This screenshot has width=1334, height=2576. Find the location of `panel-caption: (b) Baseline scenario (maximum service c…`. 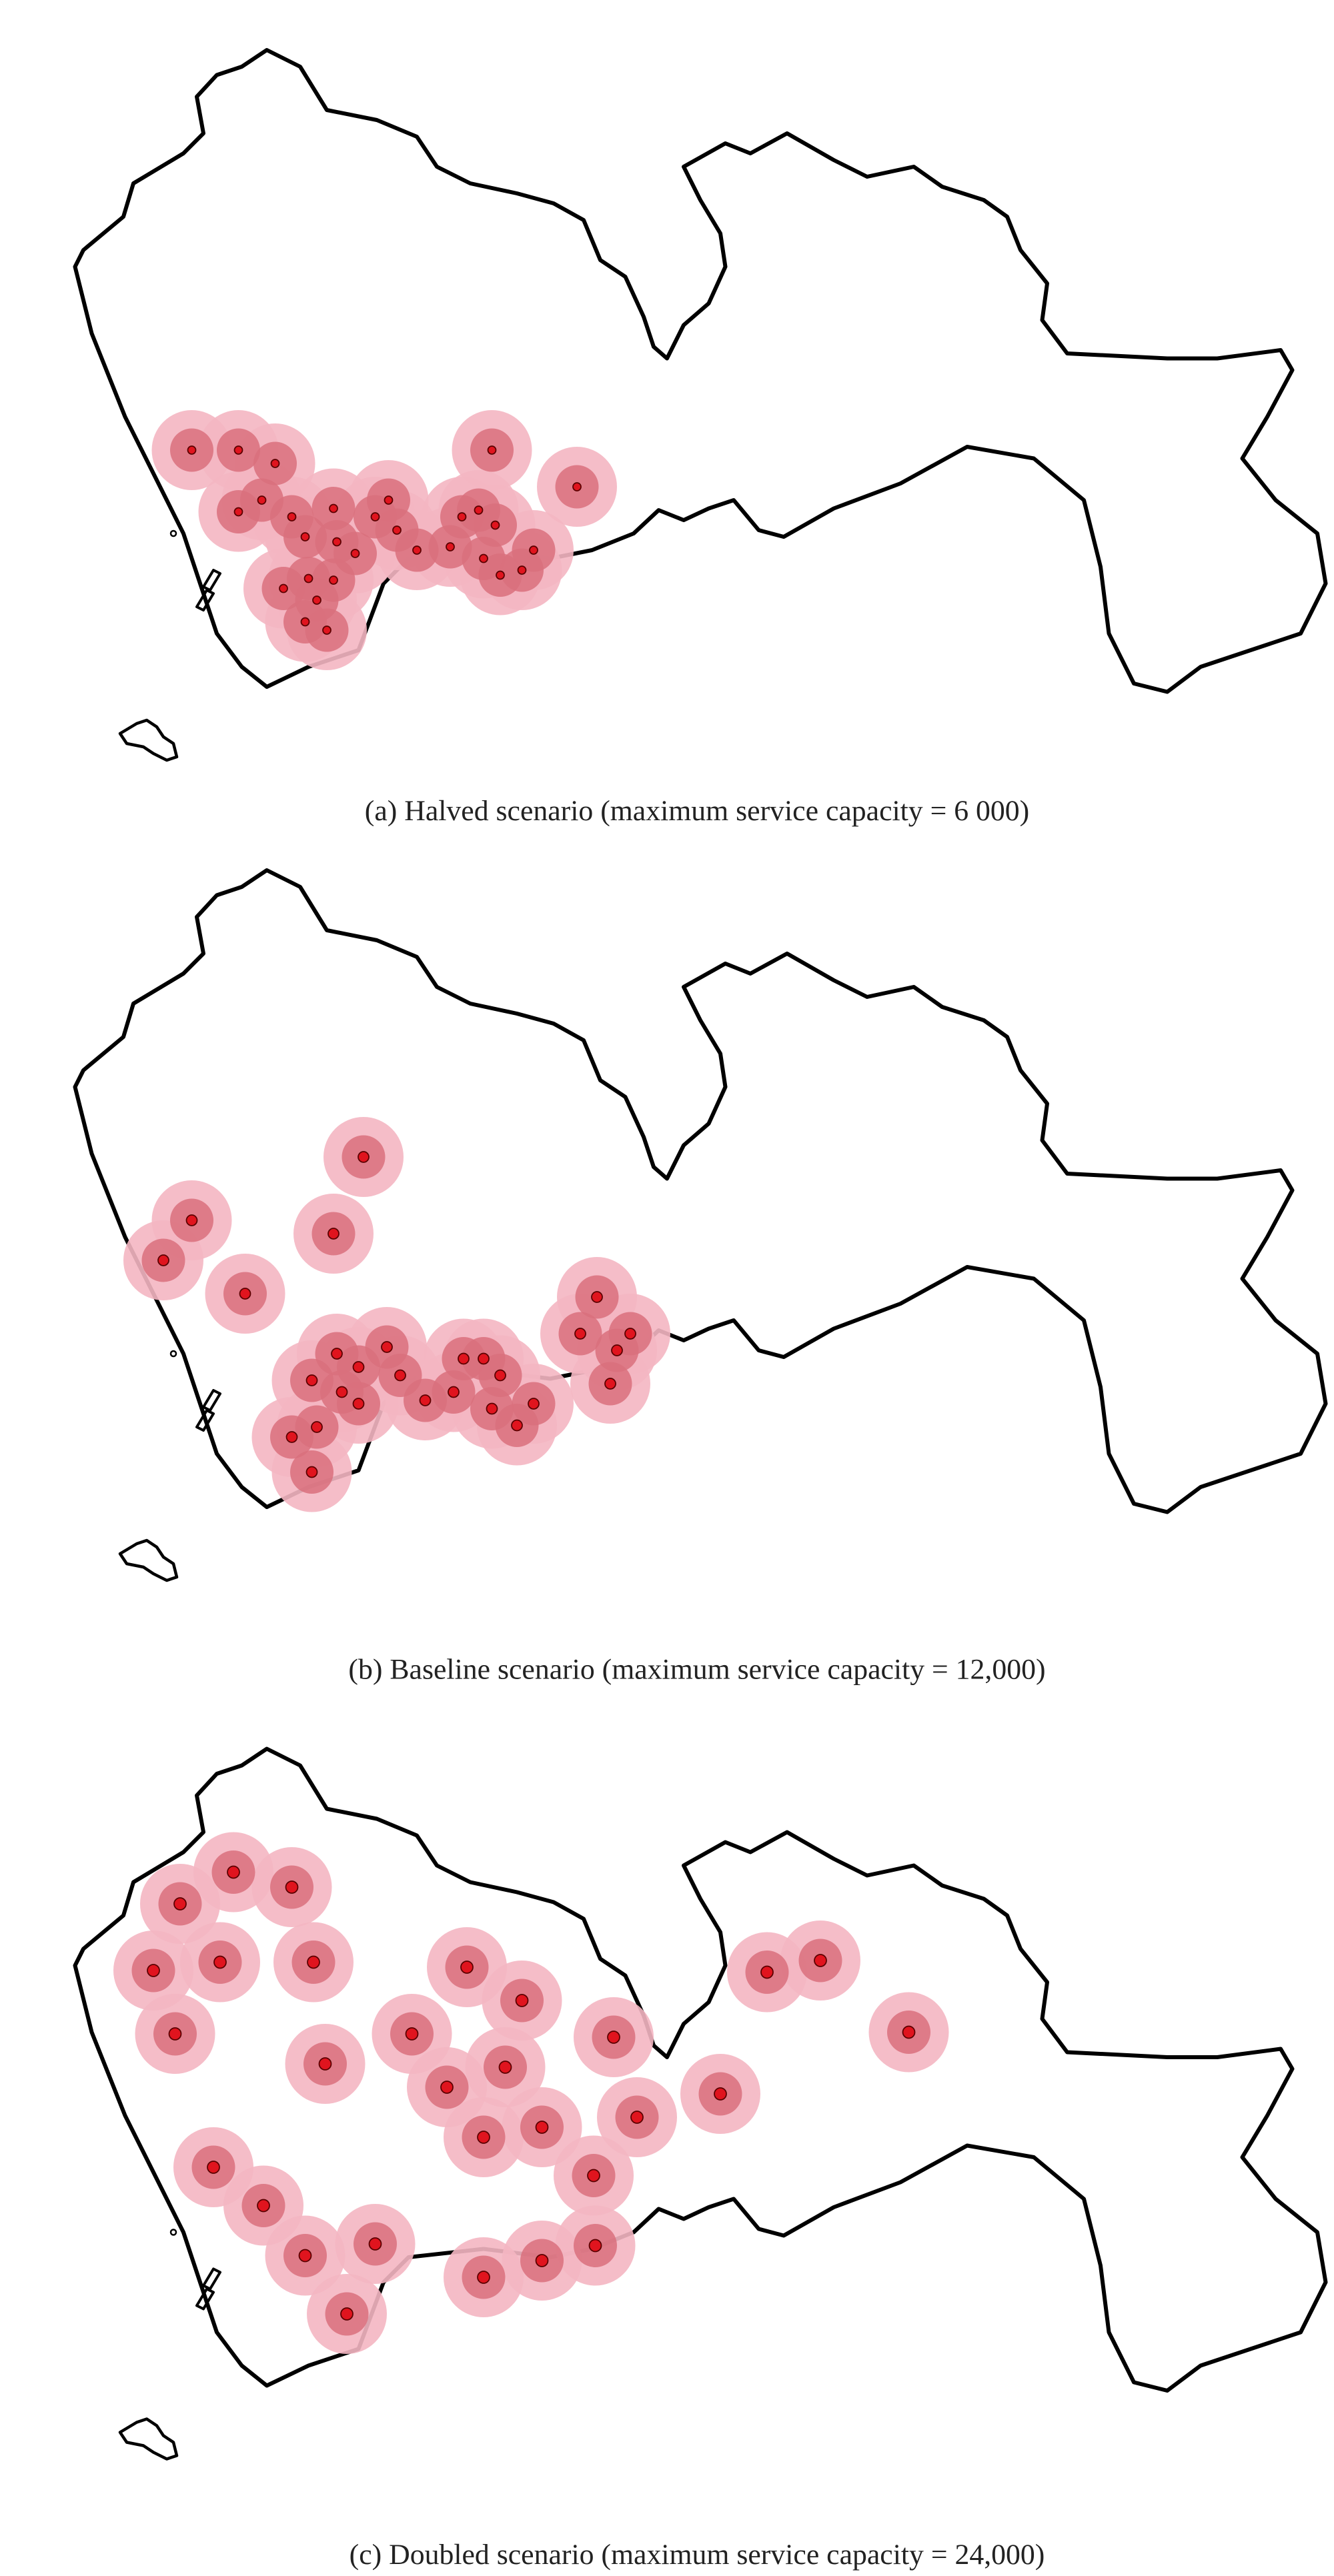

panel-caption: (b) Baseline scenario (maximum service c… is located at coordinates (697, 1670).